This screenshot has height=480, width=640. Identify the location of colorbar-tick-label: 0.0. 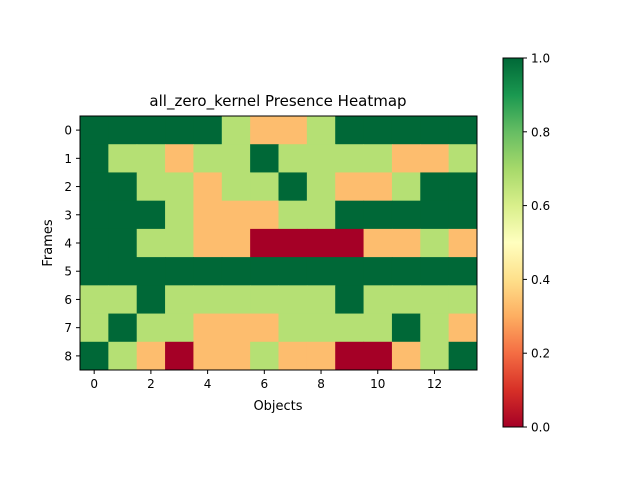
(540, 428).